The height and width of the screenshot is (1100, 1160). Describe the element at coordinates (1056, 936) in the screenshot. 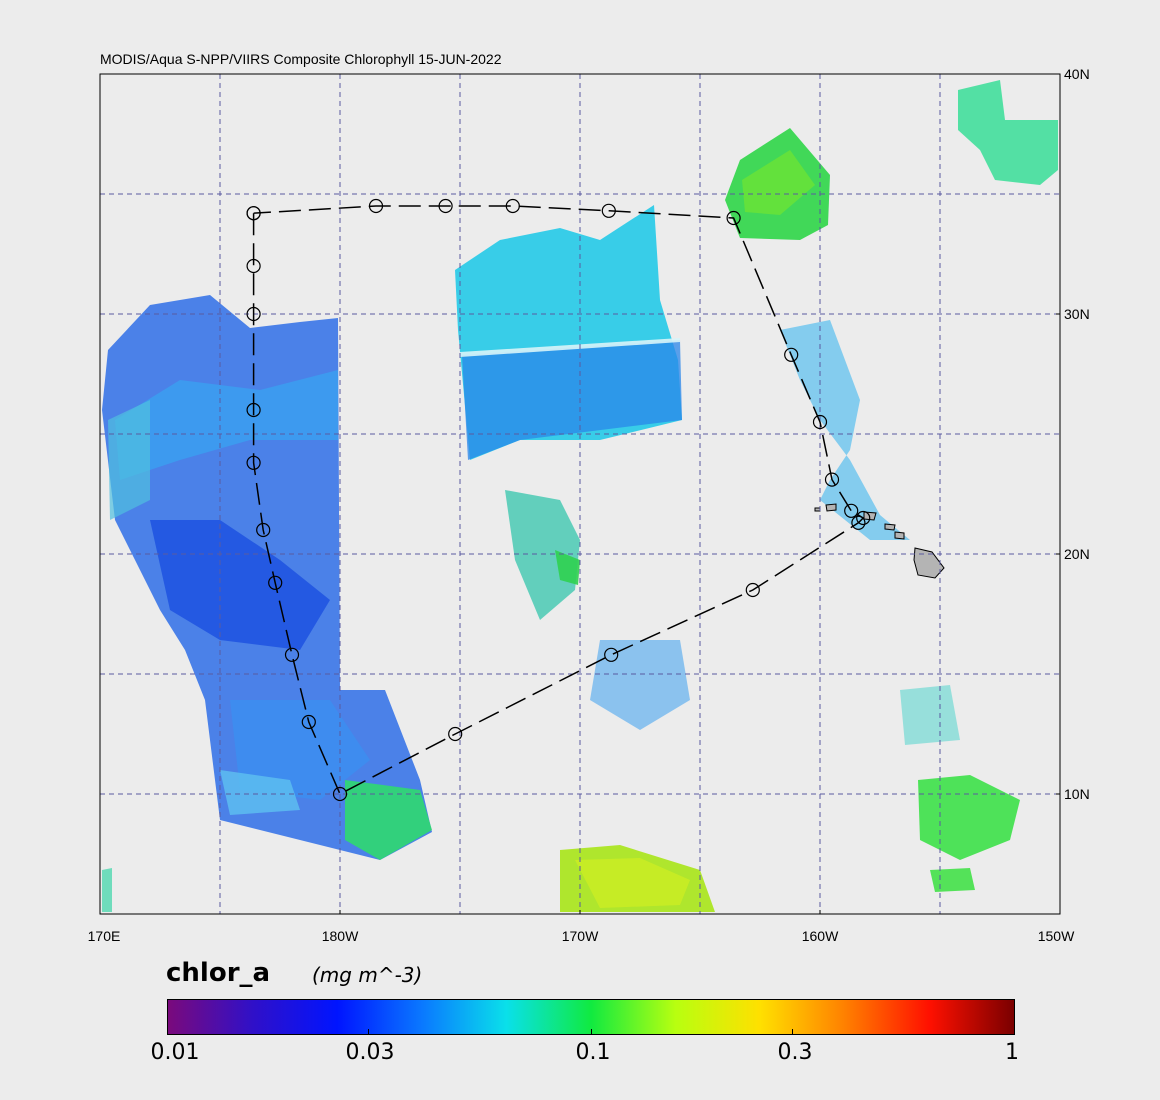

I see `lon-label-150w: 150W` at that location.